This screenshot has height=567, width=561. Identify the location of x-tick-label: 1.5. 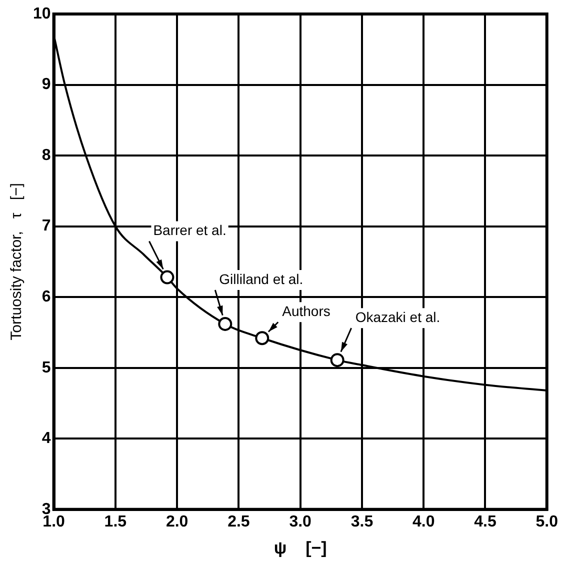
(115, 521).